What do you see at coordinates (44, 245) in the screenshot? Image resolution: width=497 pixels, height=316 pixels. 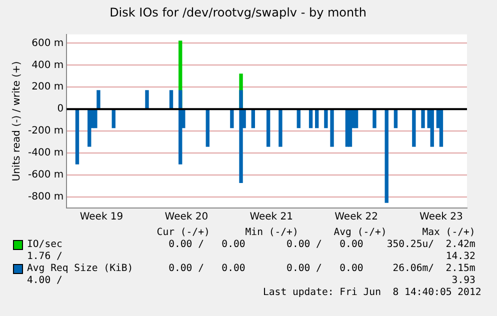 I see `legend-label: IO/sec` at bounding box center [44, 245].